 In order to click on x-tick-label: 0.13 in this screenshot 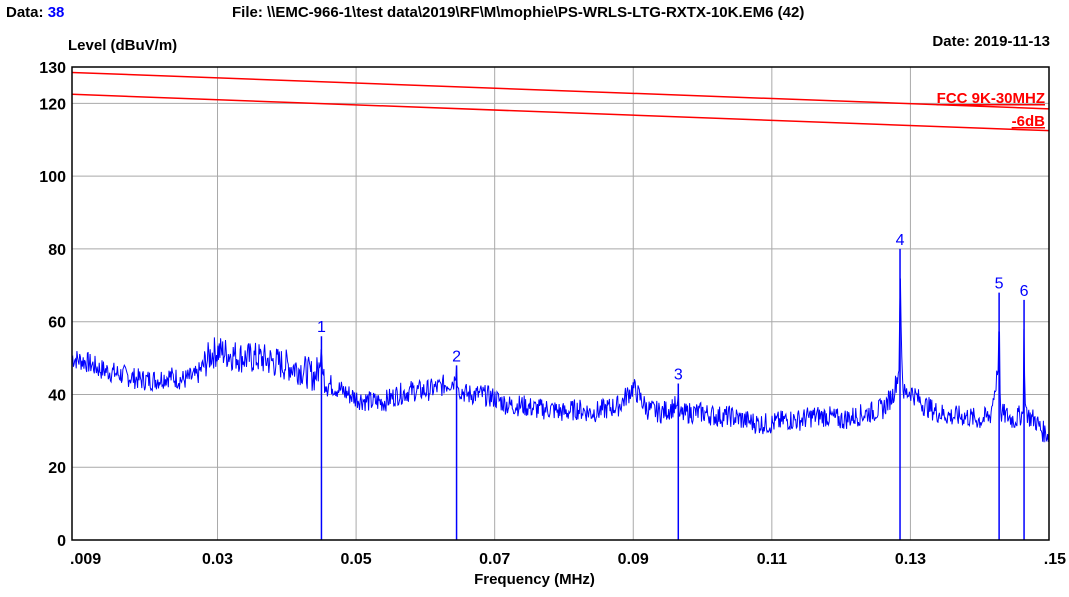, I will do `click(910, 559)`.